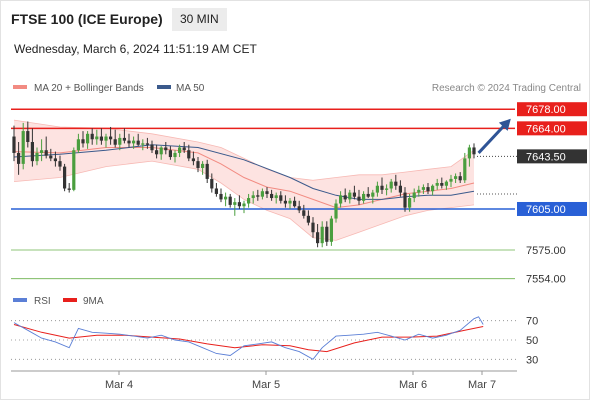  What do you see at coordinates (506, 88) in the screenshot?
I see `credit-text: Research © 2024 Trading Central` at bounding box center [506, 88].